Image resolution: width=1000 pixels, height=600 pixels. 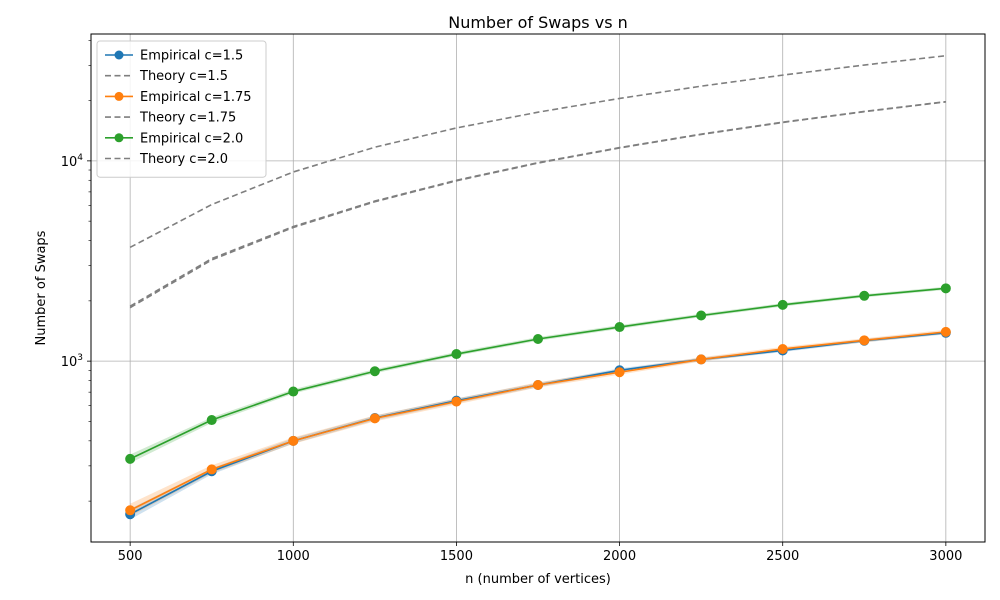 What do you see at coordinates (191, 138) in the screenshot?
I see `legend-label: Empirical c=2.0` at bounding box center [191, 138].